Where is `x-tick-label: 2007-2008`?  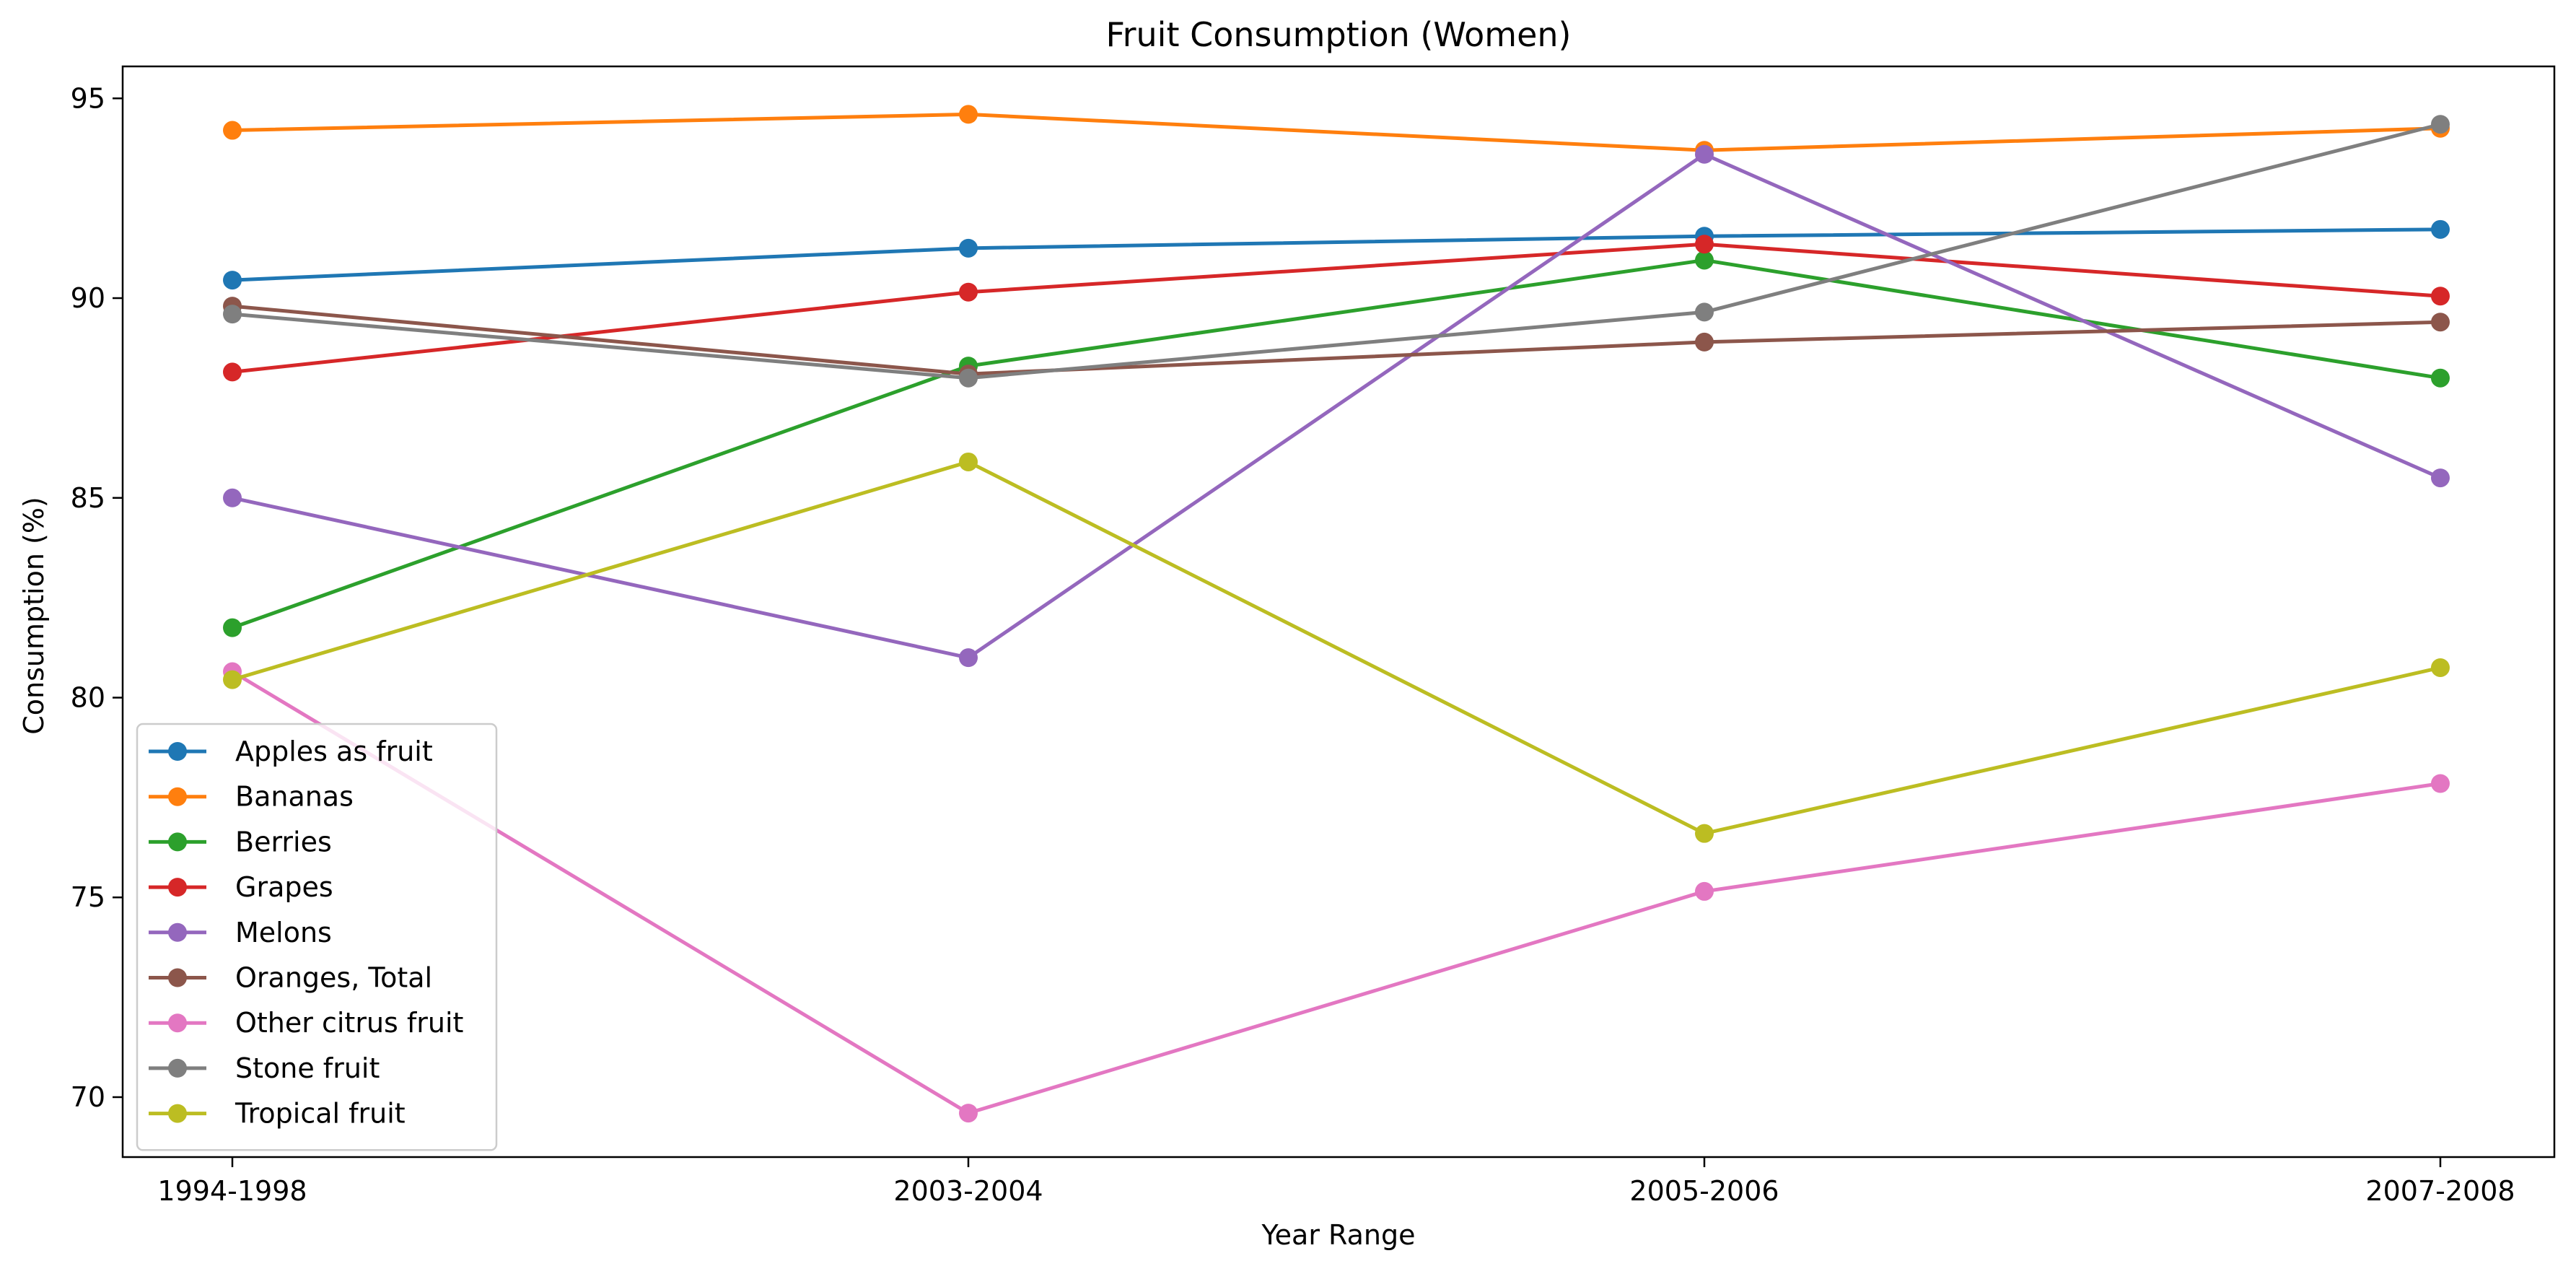
x-tick-label: 2007-2008 is located at coordinates (2440, 1191).